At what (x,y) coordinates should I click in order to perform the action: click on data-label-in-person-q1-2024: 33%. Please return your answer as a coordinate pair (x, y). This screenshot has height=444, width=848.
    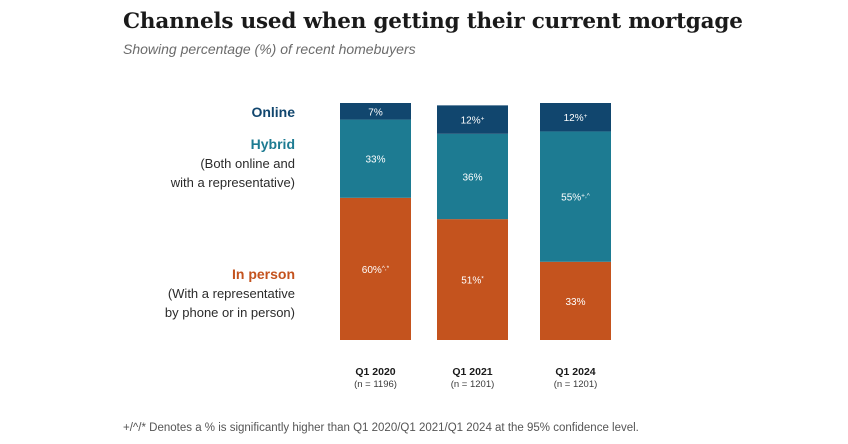
    Looking at the image, I should click on (575, 302).